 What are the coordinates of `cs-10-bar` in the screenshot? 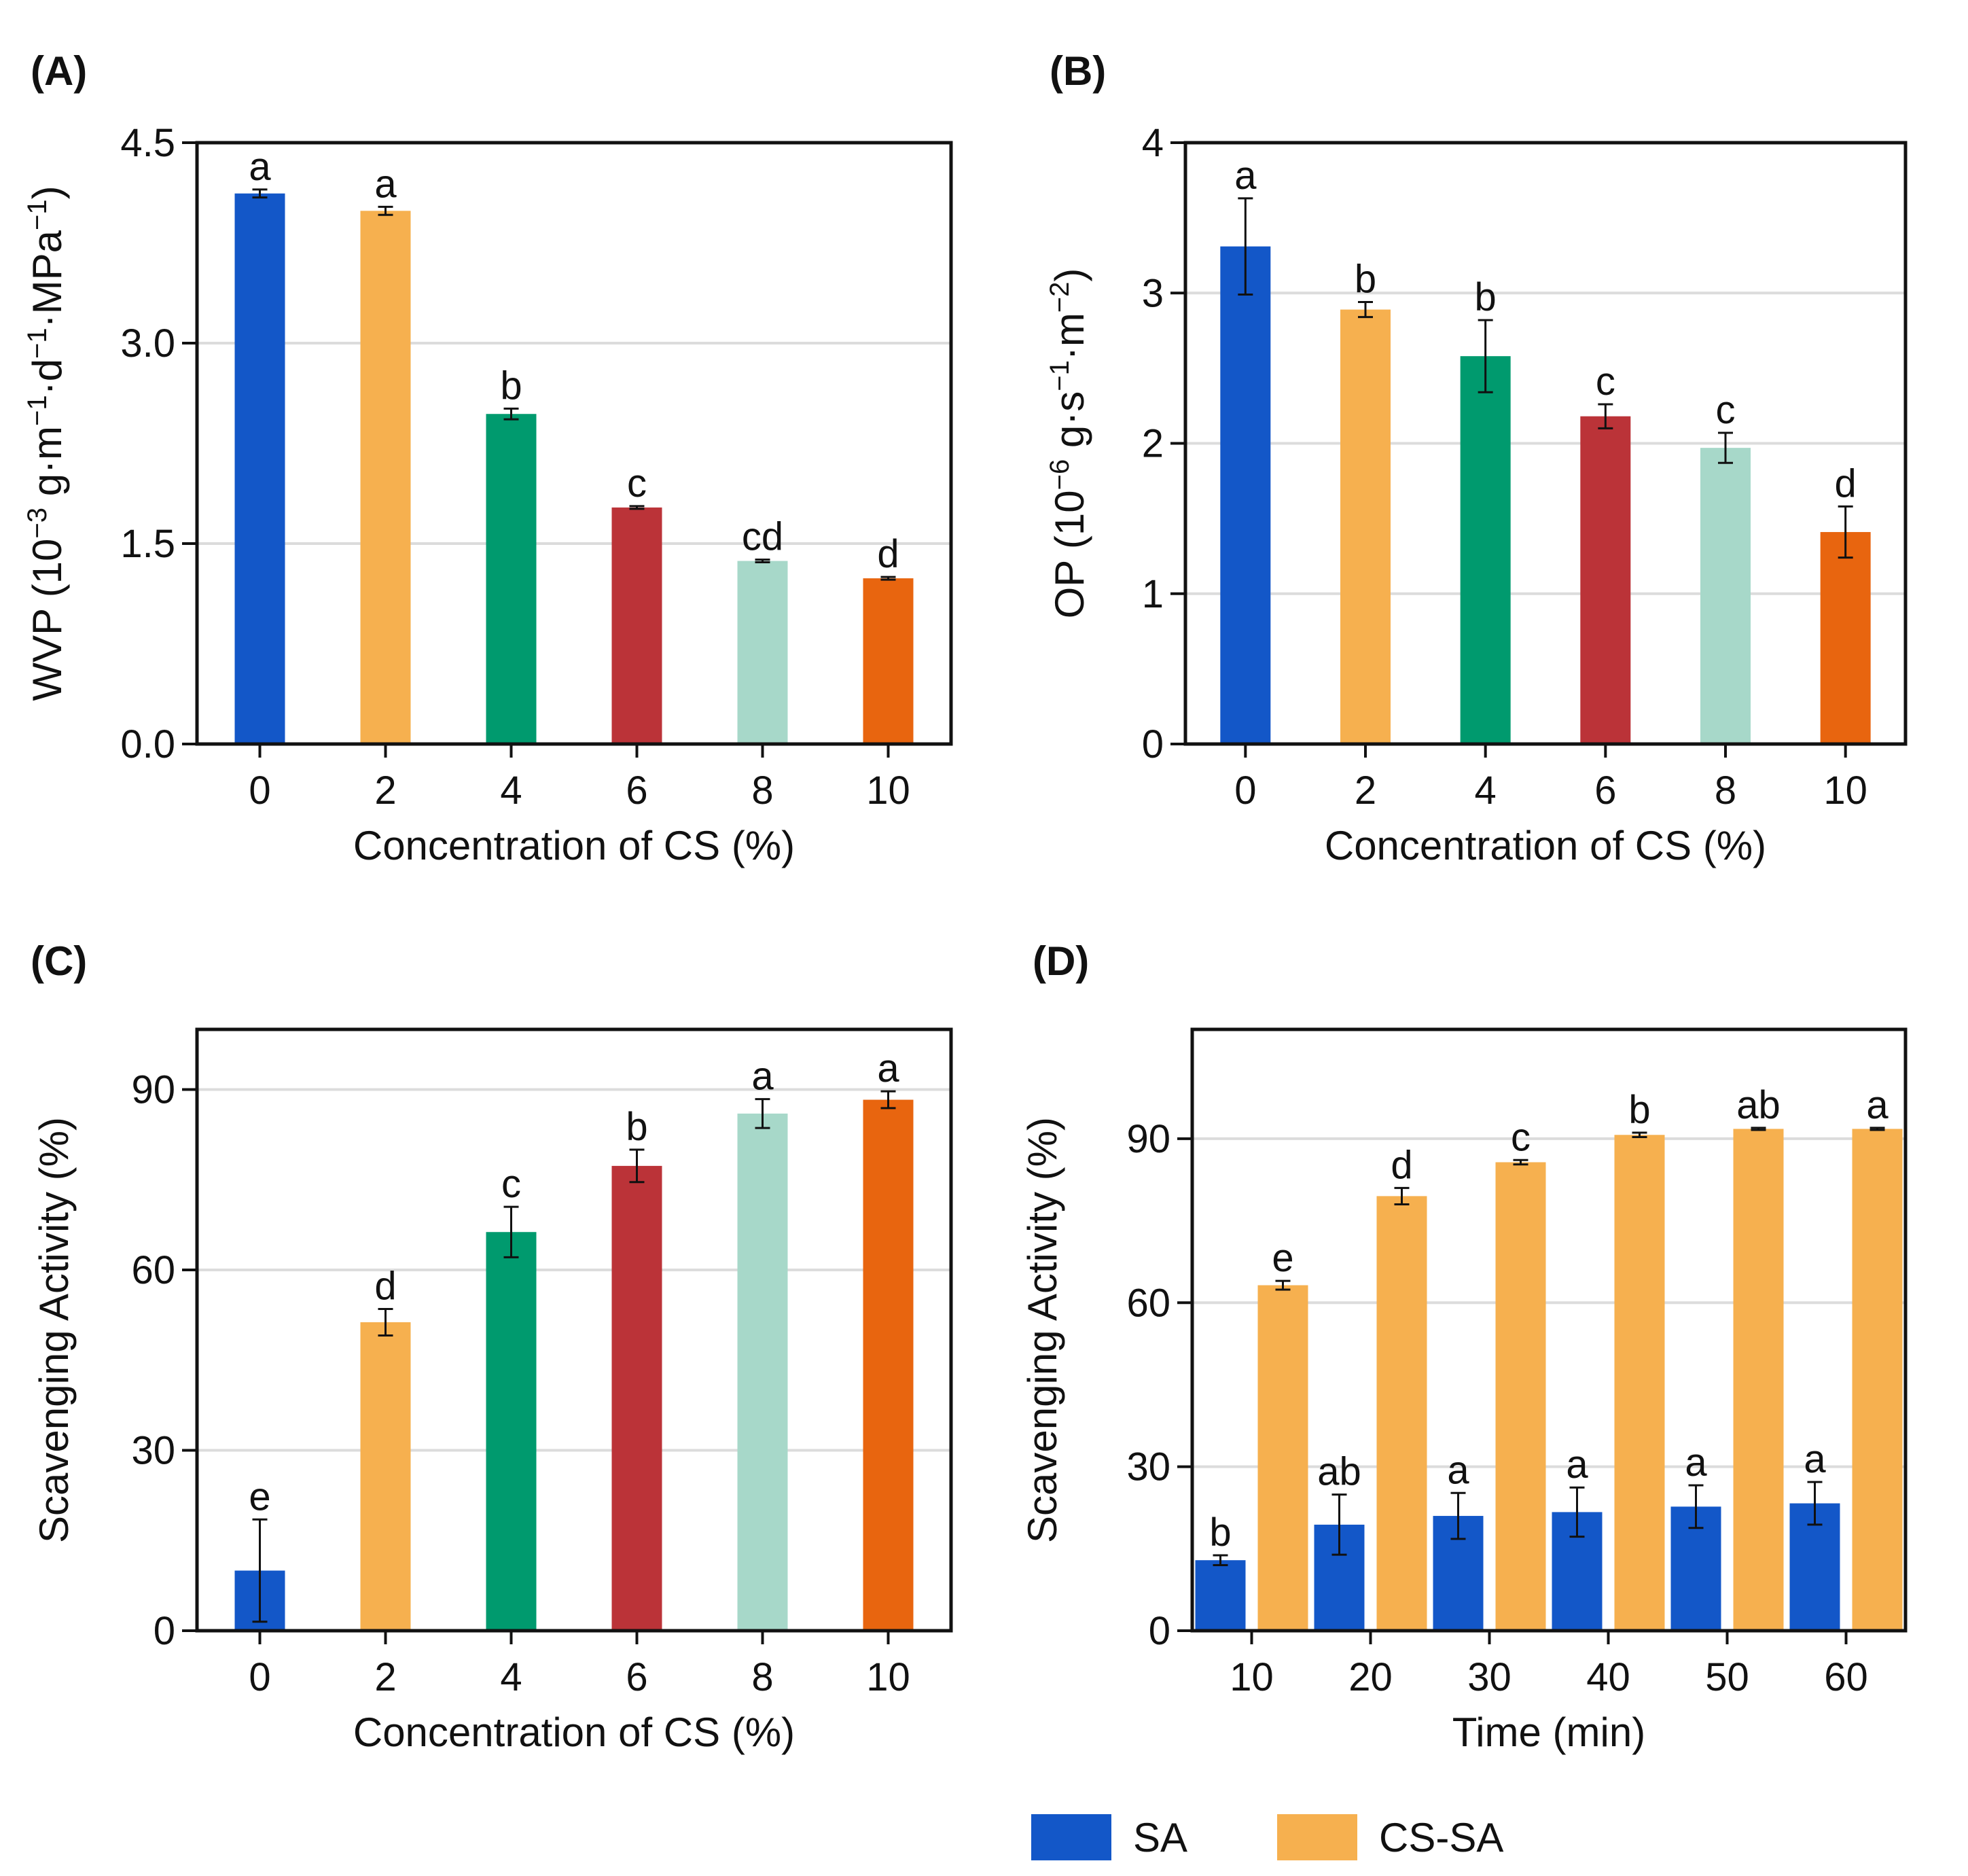 It's located at (889, 1365).